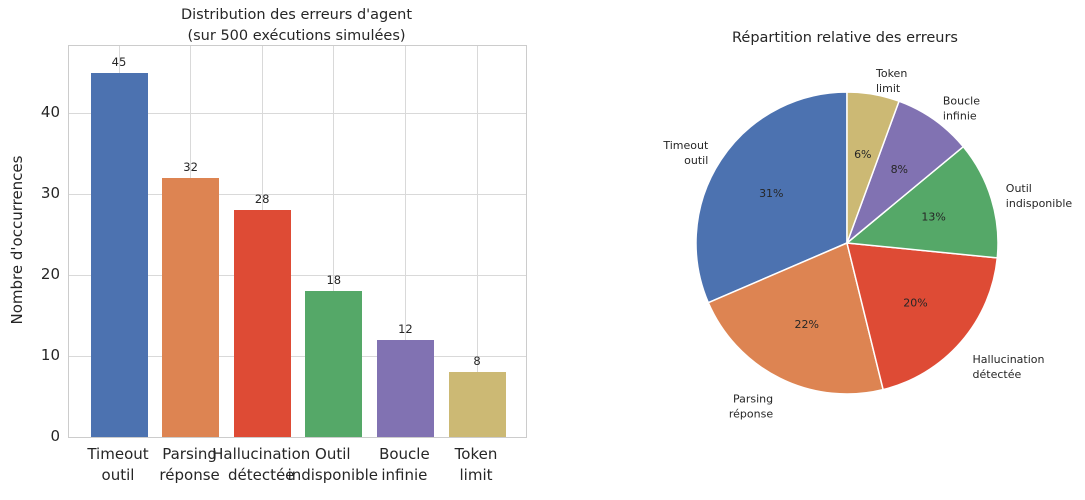 The height and width of the screenshot is (500, 1085). I want to click on pie-percent-label: 8%, so click(899, 169).